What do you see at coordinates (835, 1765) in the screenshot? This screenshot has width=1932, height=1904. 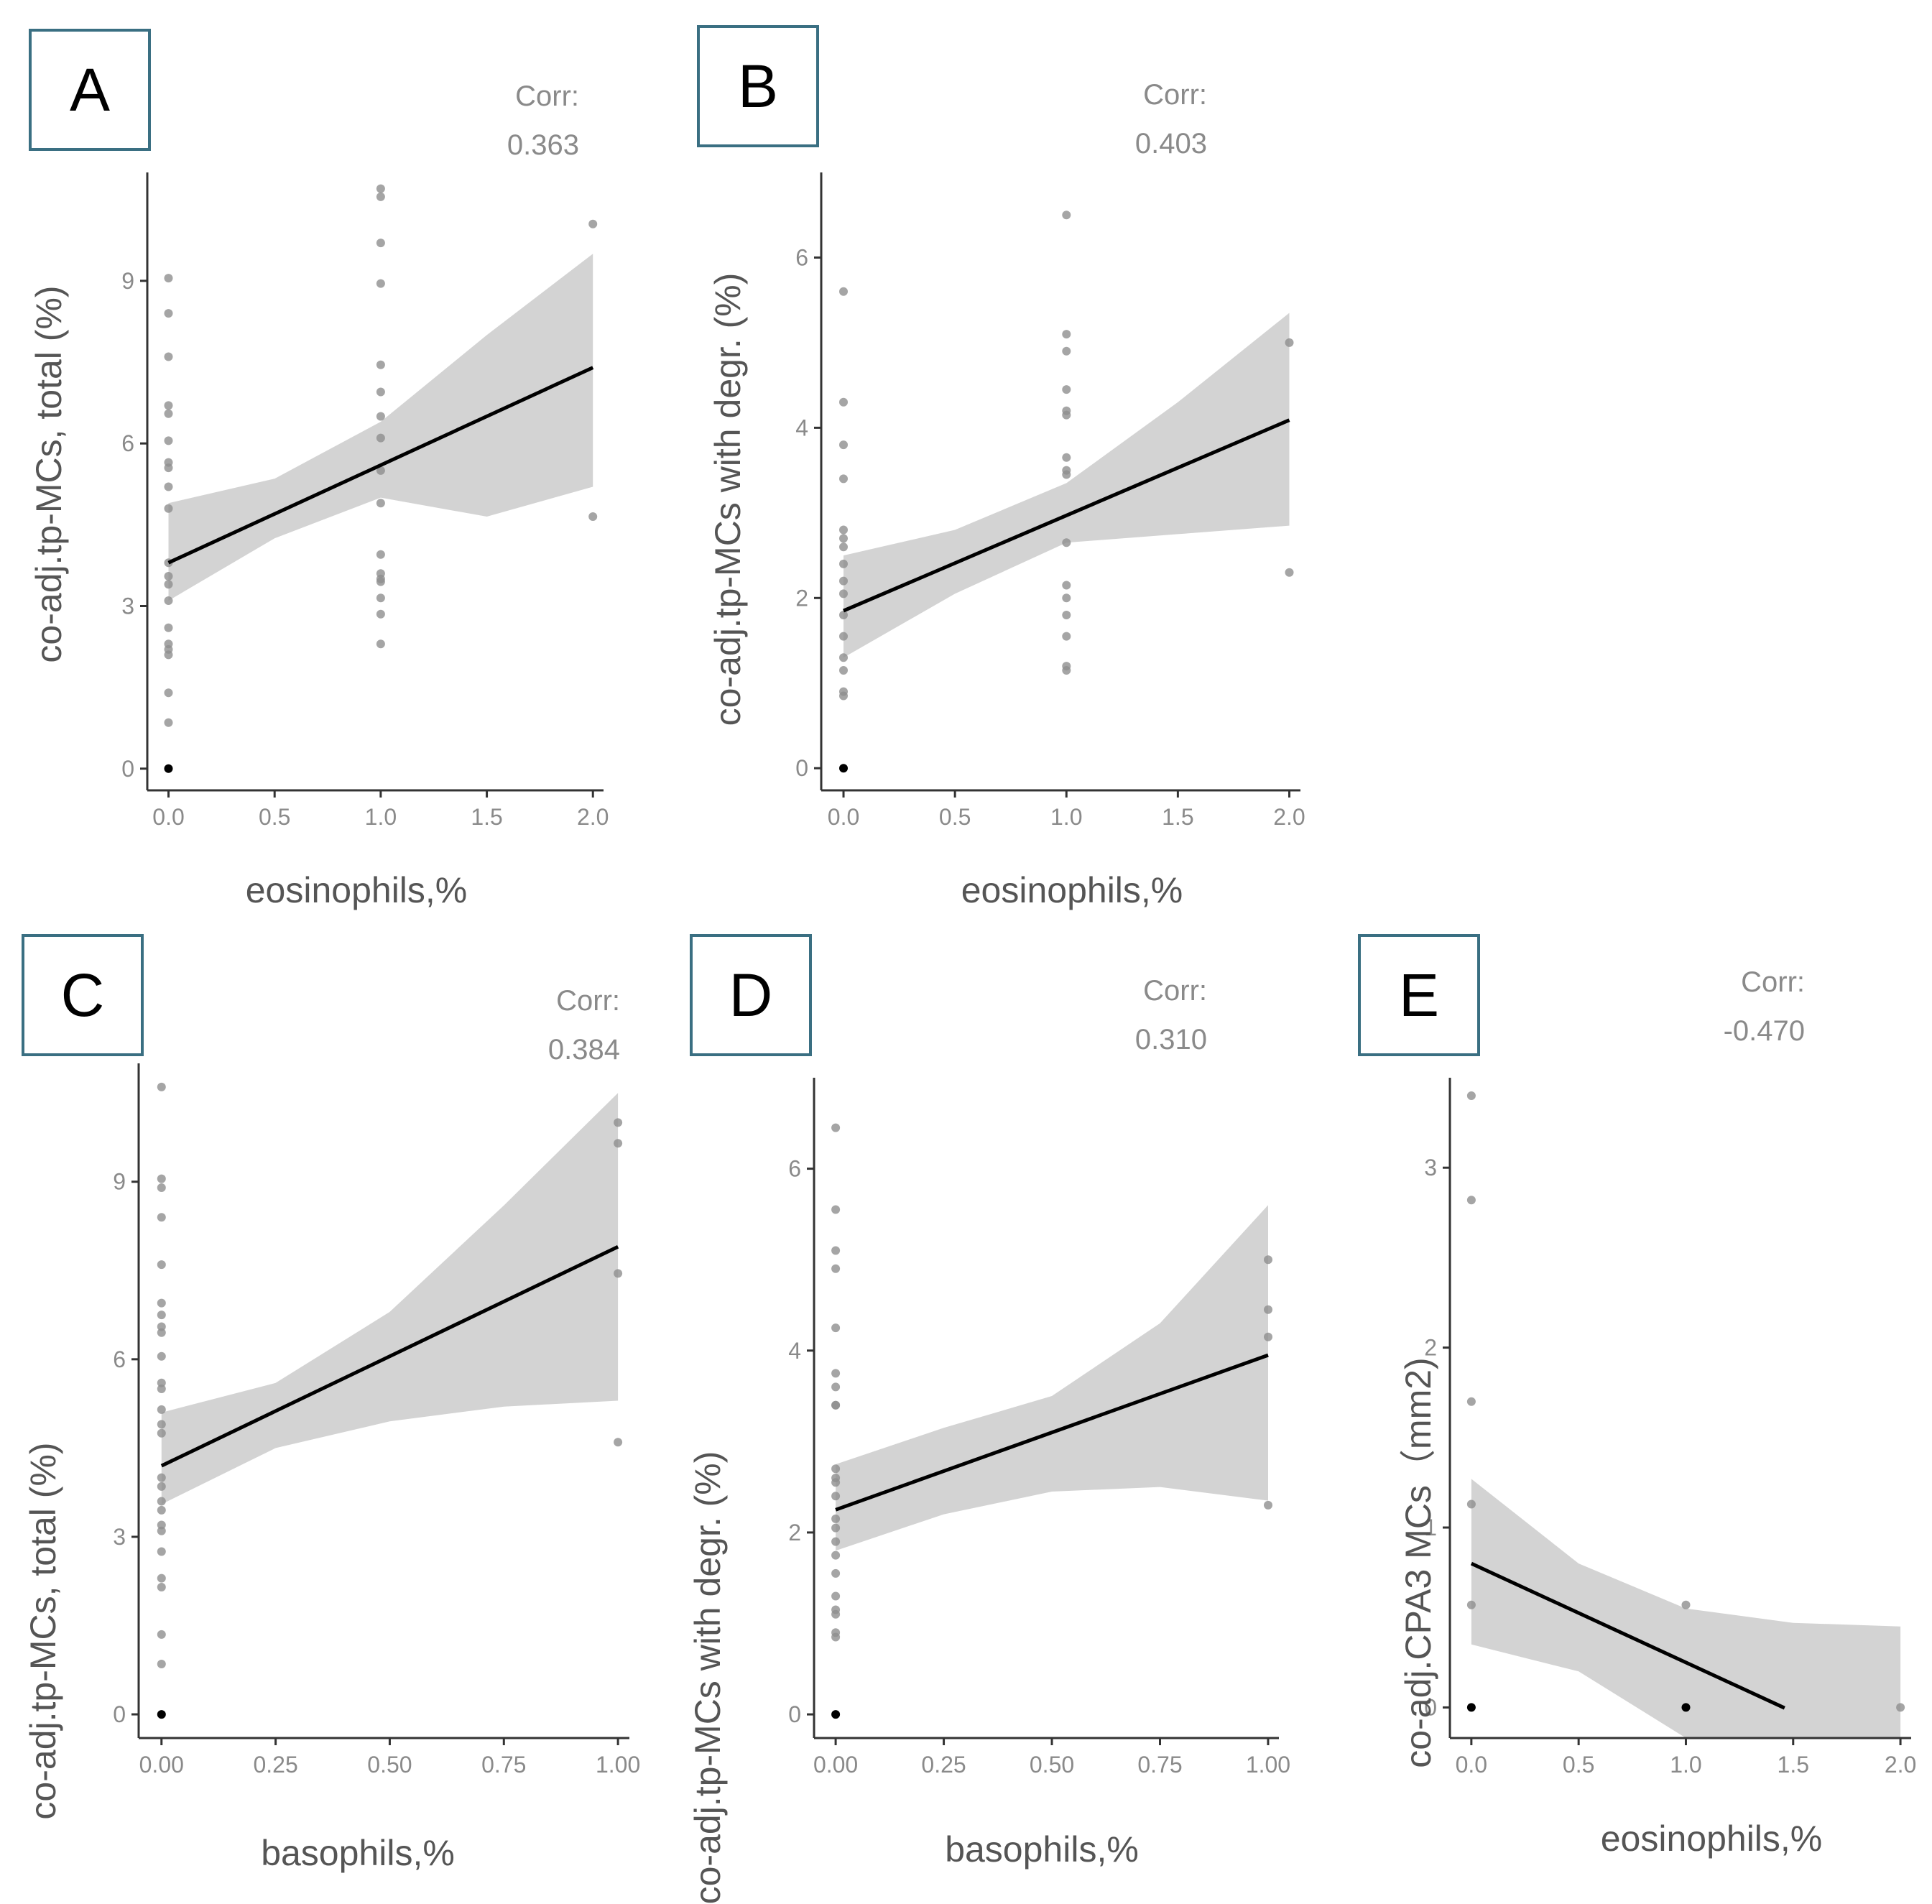 I see `panel-d-x-tick-label: 0.00` at bounding box center [835, 1765].